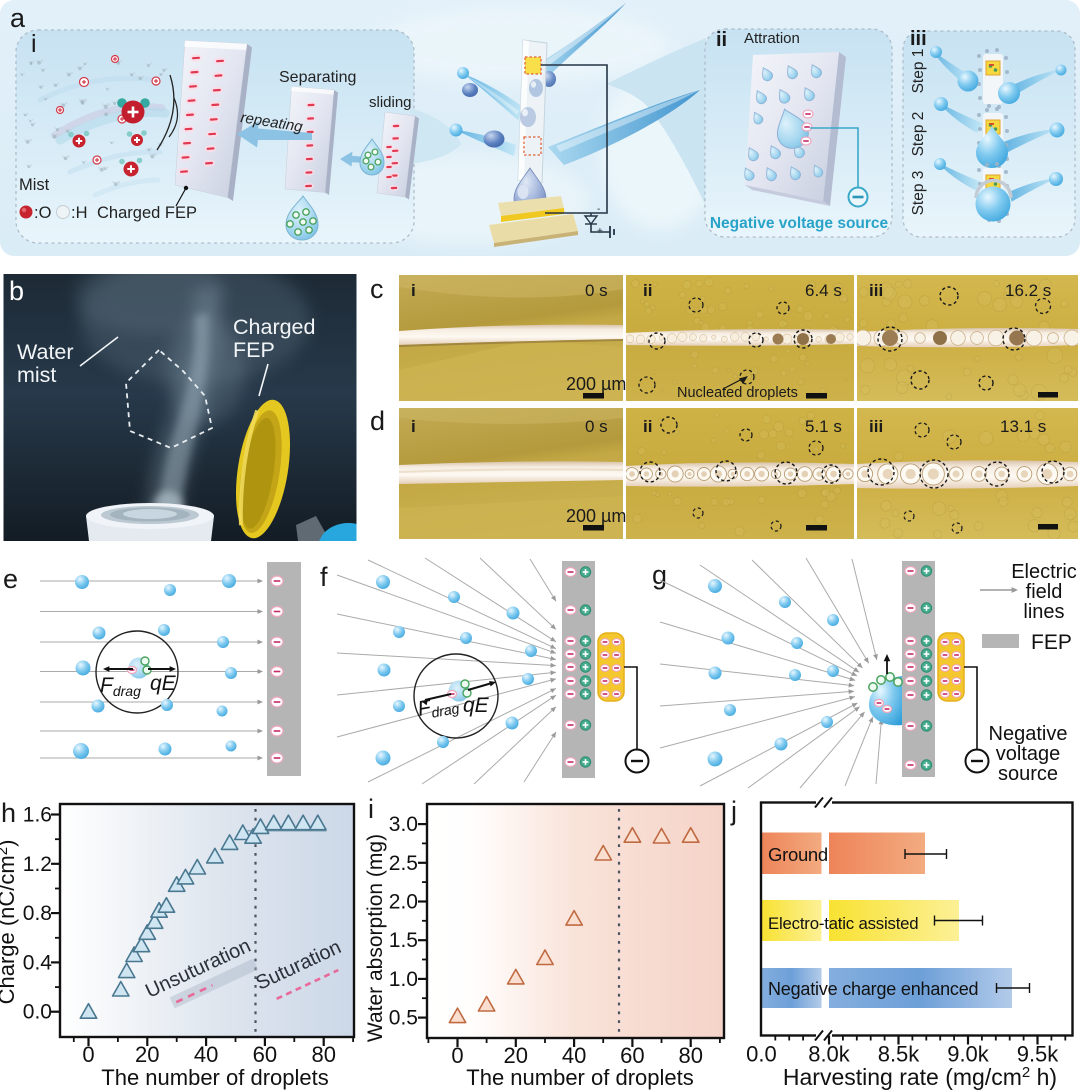 The height and width of the screenshot is (1090, 1080). I want to click on svg-text: 1.2, so click(37, 864).